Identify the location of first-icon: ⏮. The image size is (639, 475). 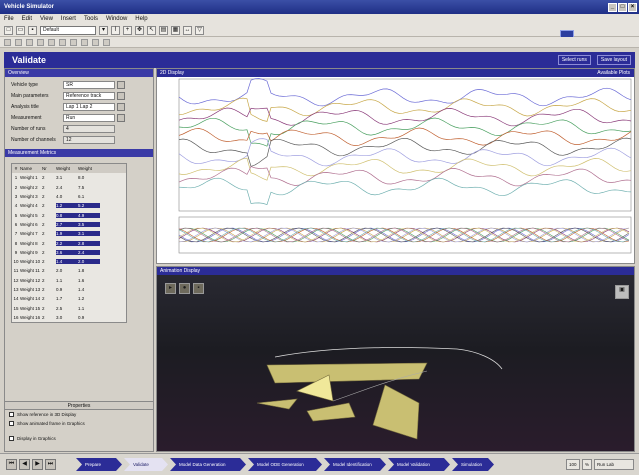
(11, 464).